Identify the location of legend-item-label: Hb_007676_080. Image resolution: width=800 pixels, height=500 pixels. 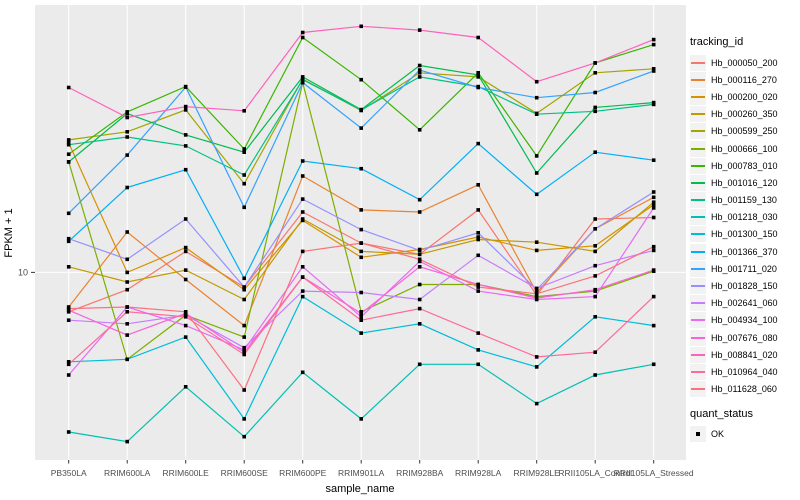
(744, 337).